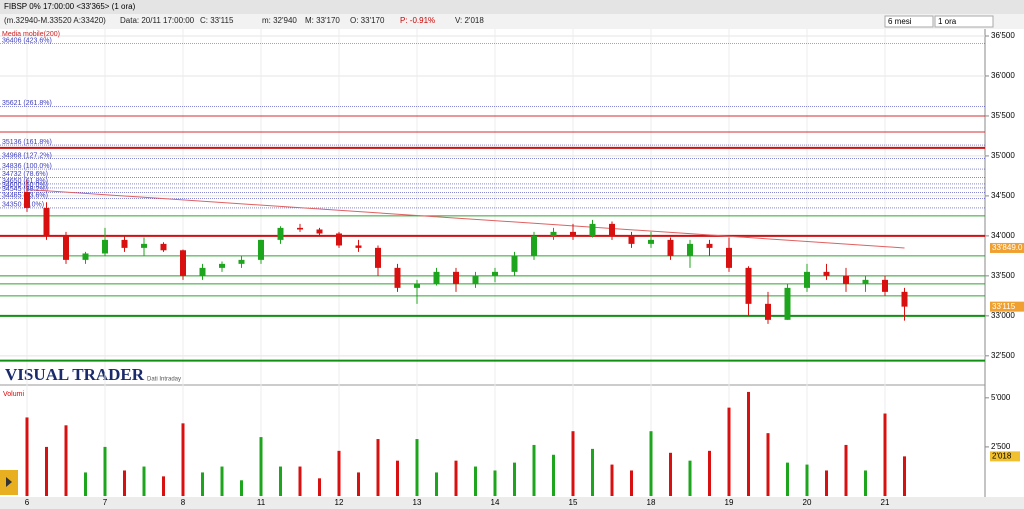 The height and width of the screenshot is (509, 1024). I want to click on info-item: Data: 20/11 17:00:00, so click(157, 20).